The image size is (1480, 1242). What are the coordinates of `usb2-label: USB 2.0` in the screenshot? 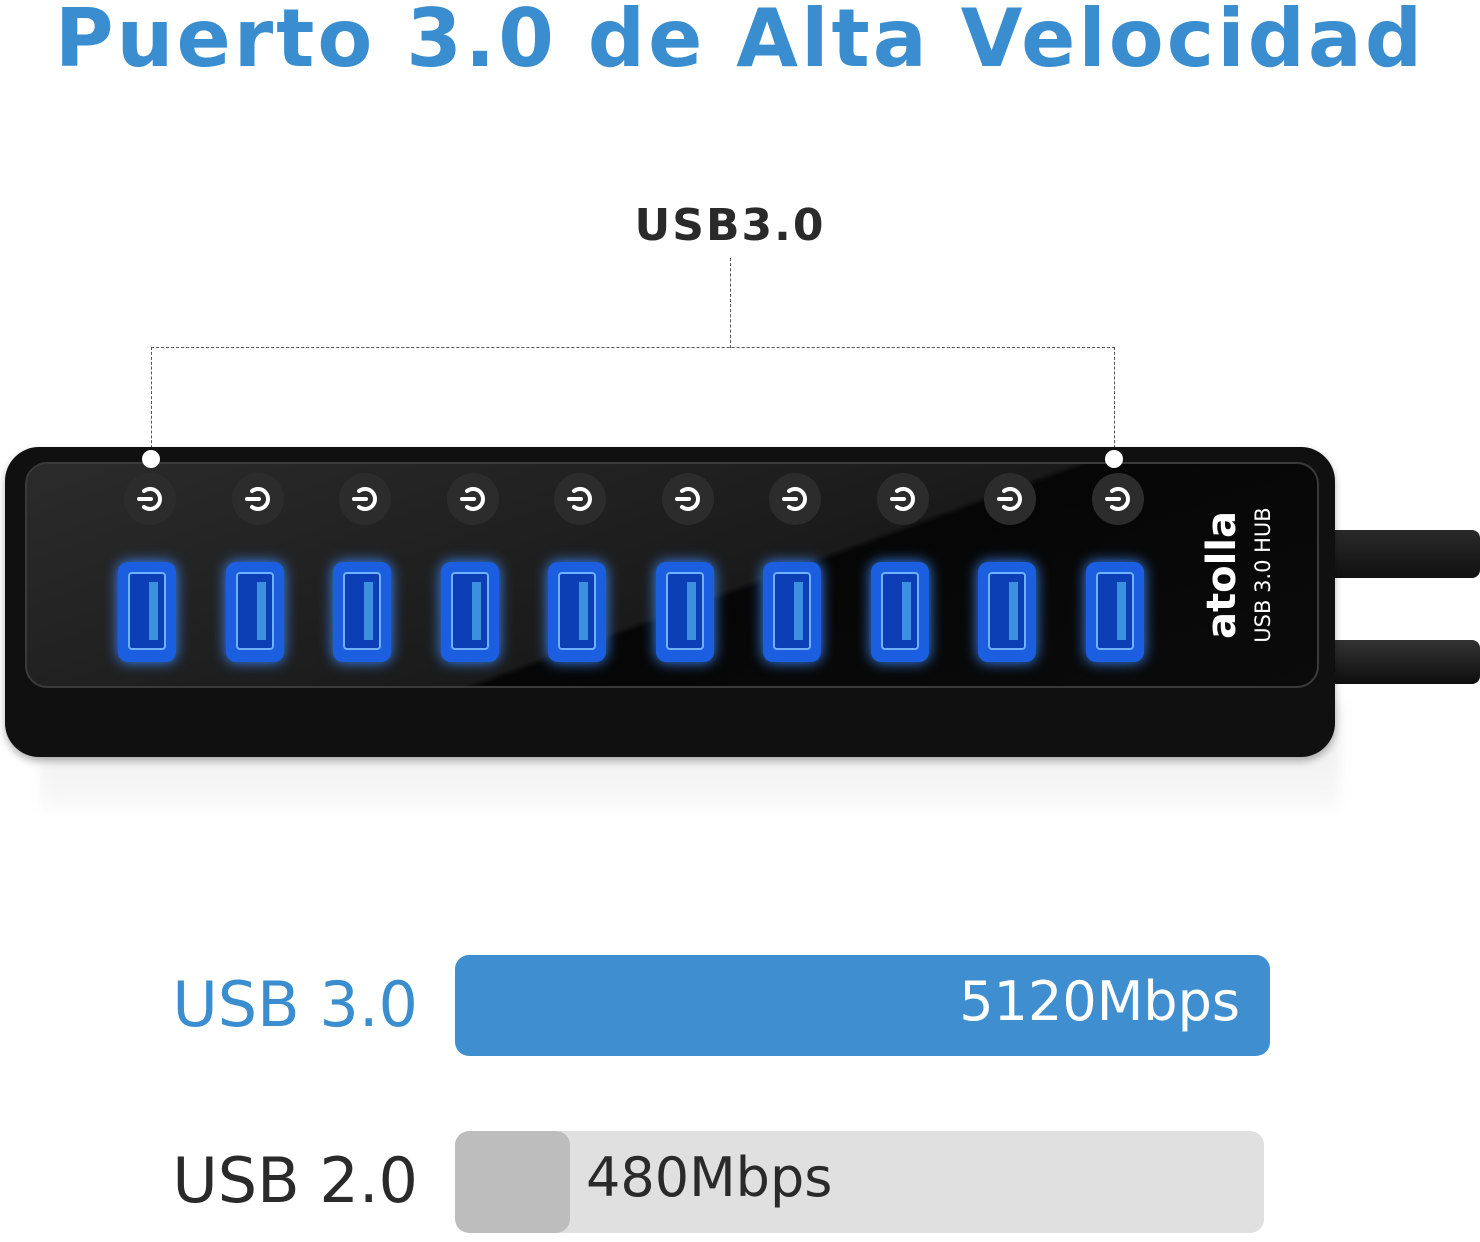 It's located at (295, 1180).